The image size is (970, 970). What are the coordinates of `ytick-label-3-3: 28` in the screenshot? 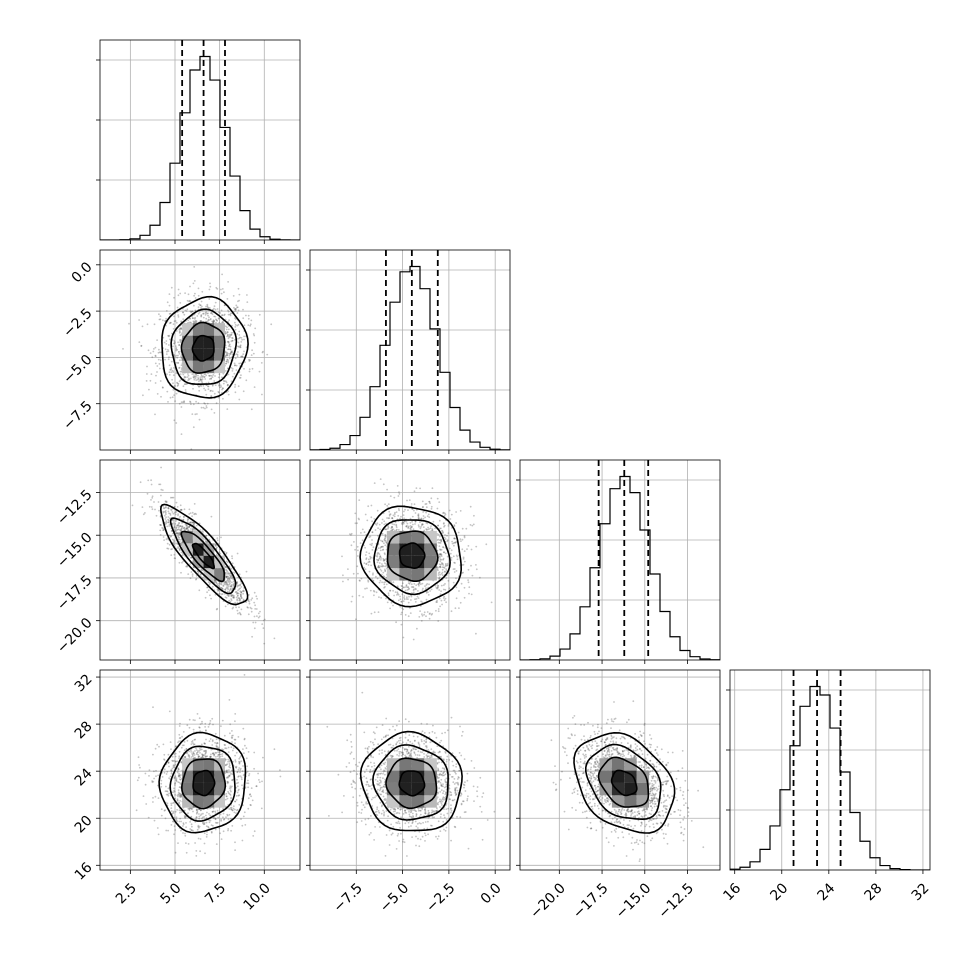 It's located at (84, 730).